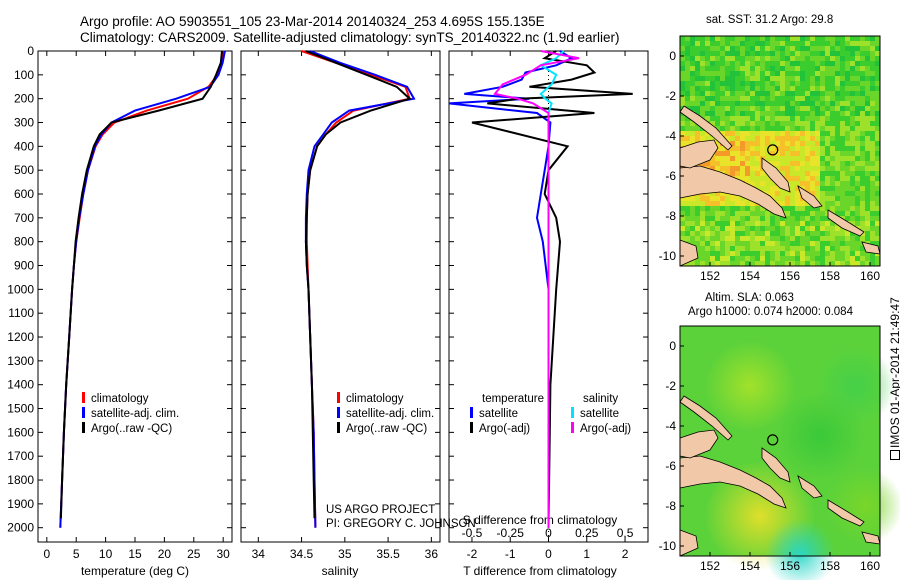 This screenshot has width=900, height=580. I want to click on x-tick-label: 10, so click(106, 554).